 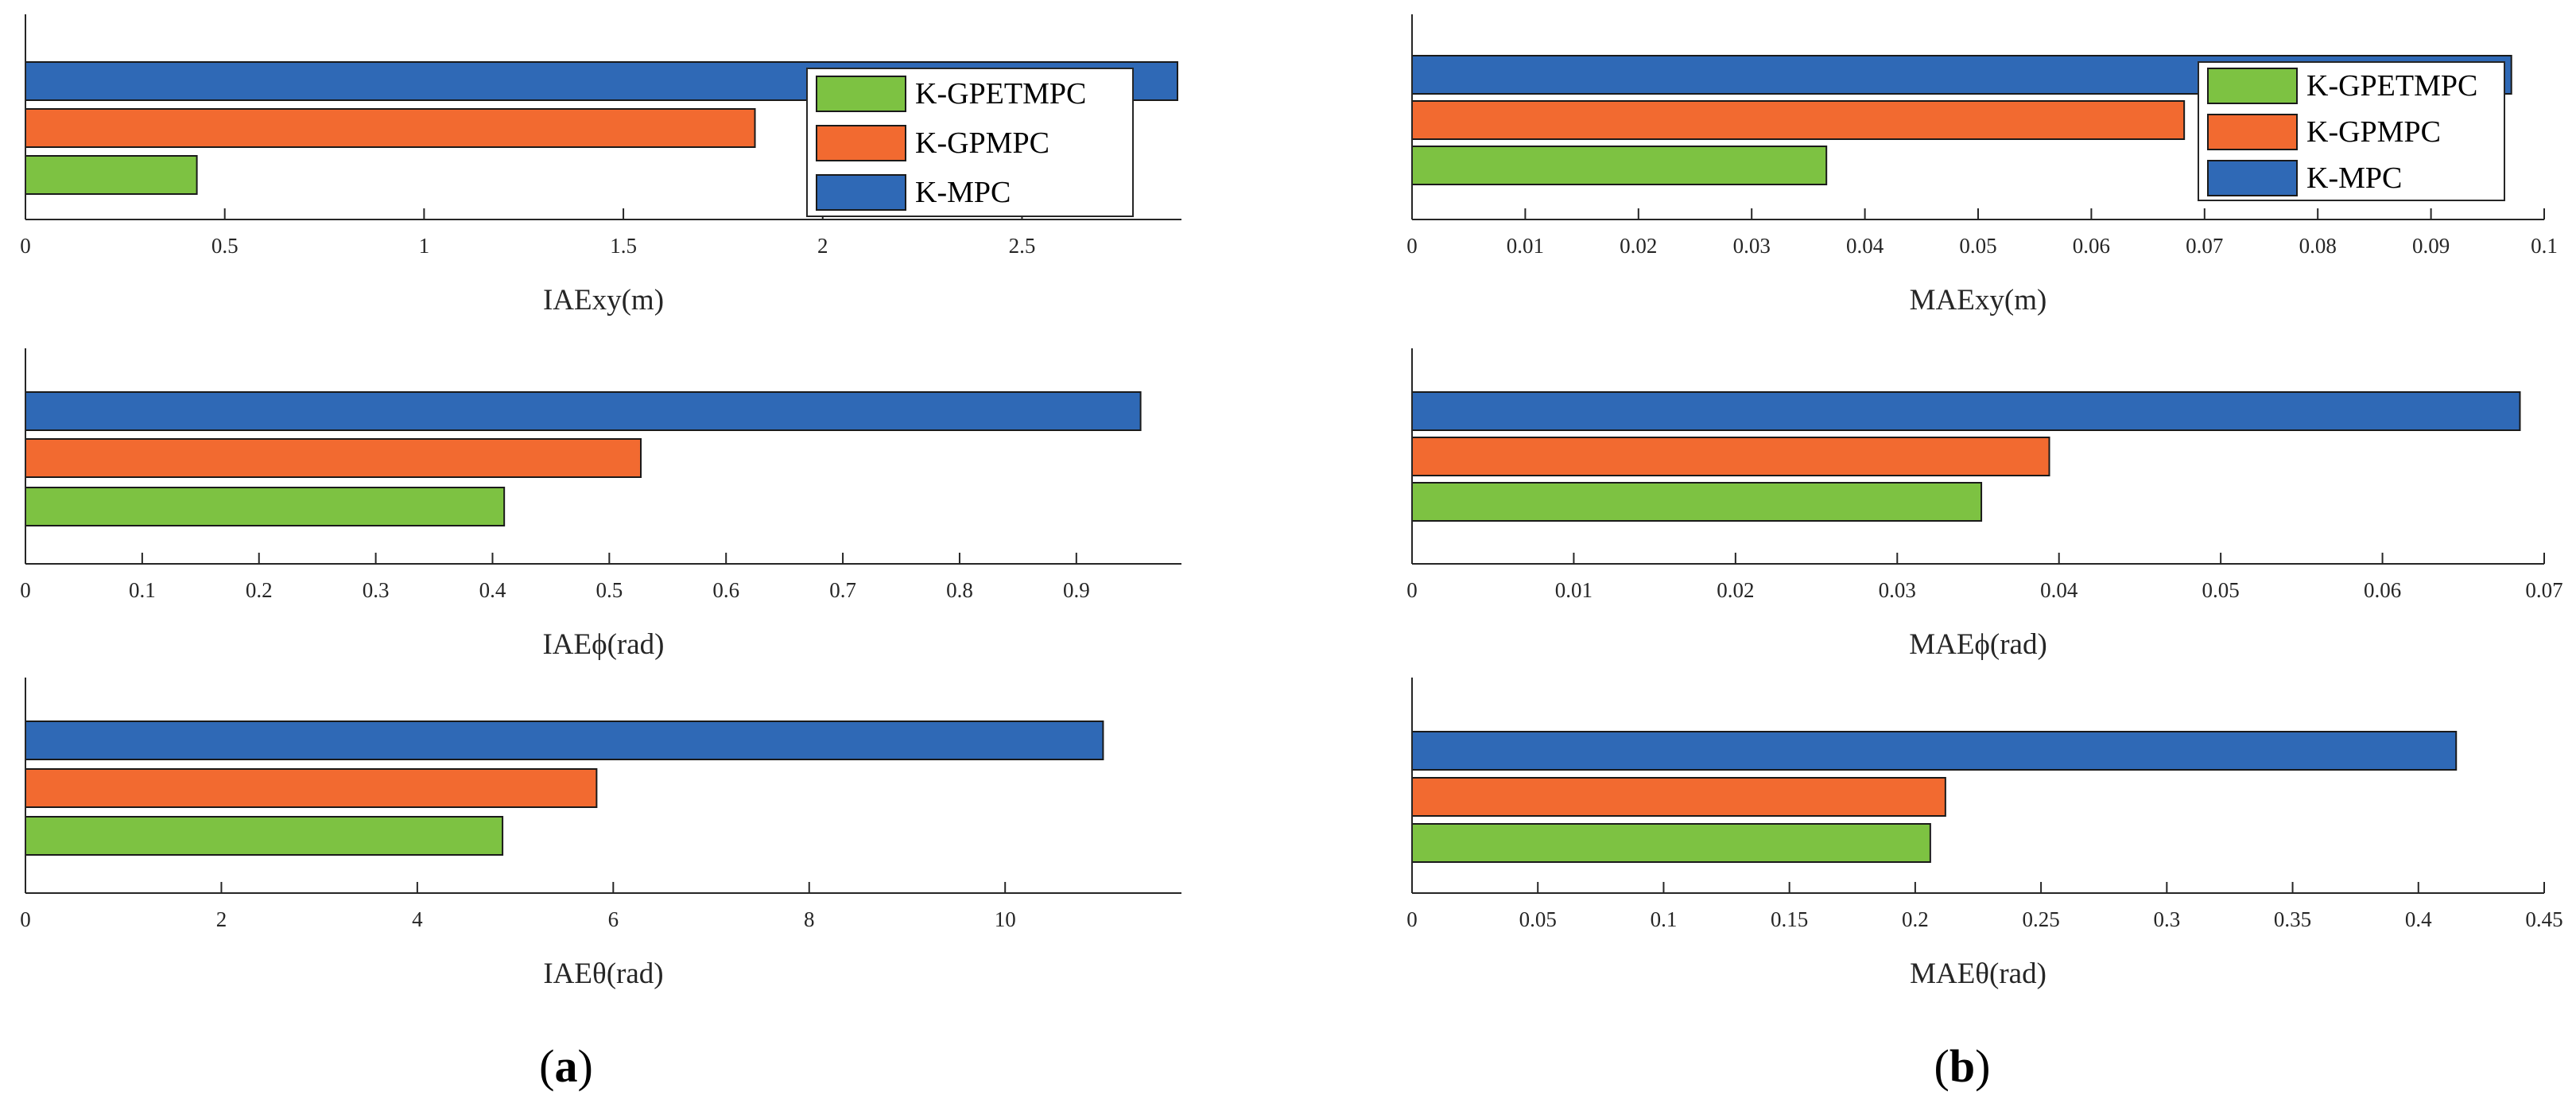 I want to click on panel-tag-b: (b), so click(x=1963, y=1066).